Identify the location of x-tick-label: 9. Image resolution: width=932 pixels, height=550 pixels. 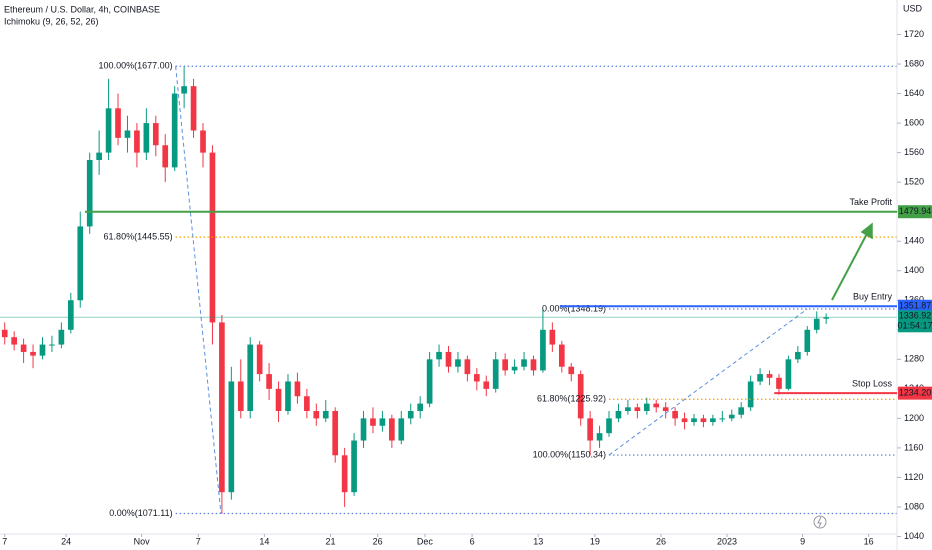
(802, 541).